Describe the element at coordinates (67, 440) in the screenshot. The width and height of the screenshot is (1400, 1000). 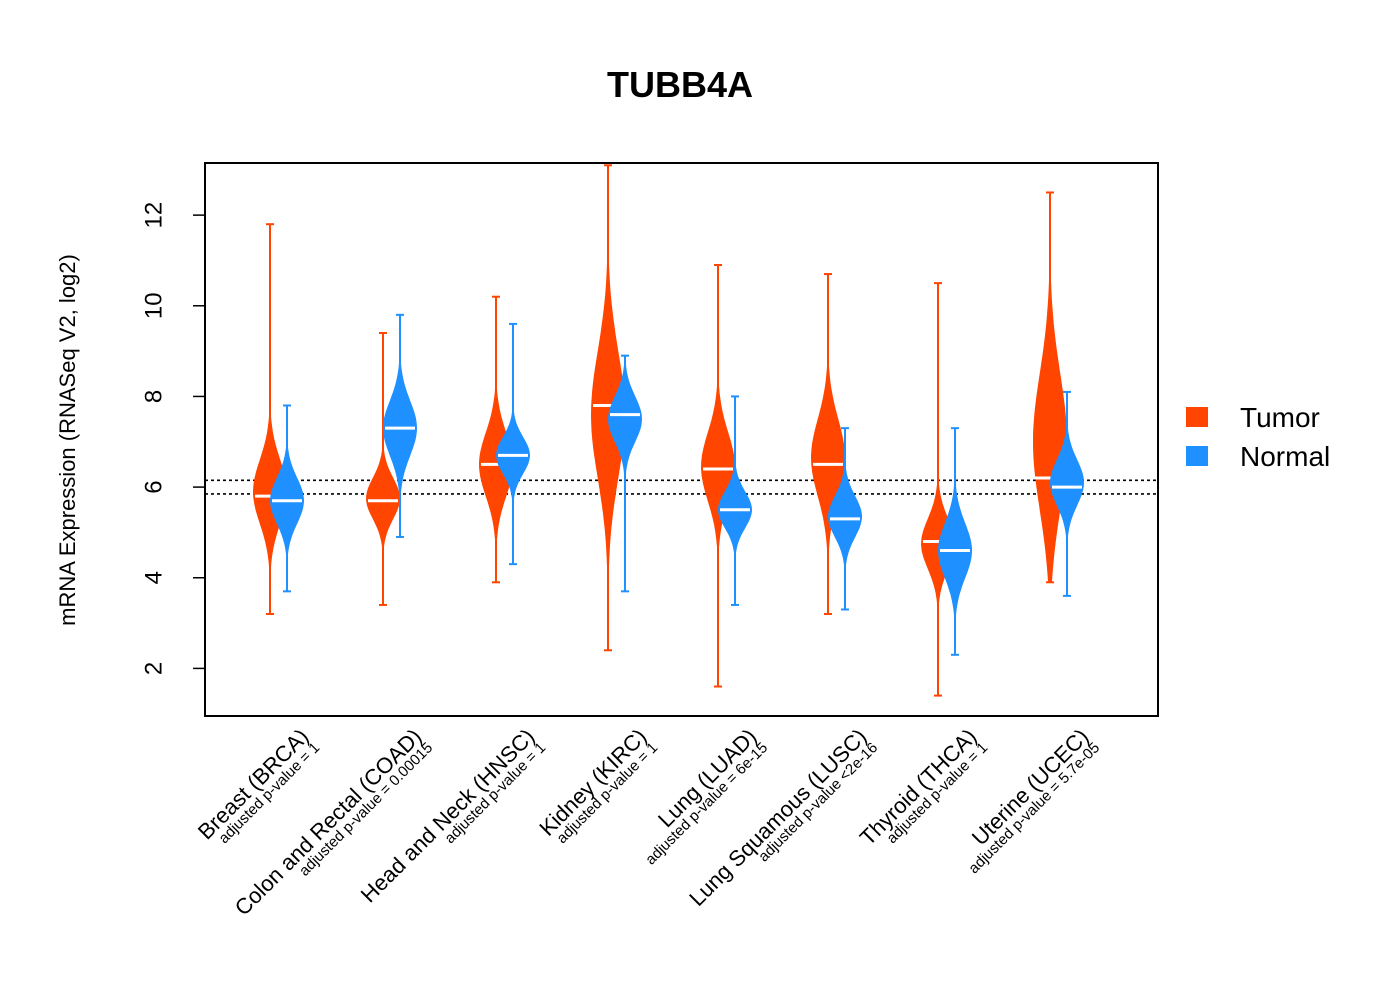
I see `y-axis-label: mRNA Expression (RNASeq V2, log2)` at that location.